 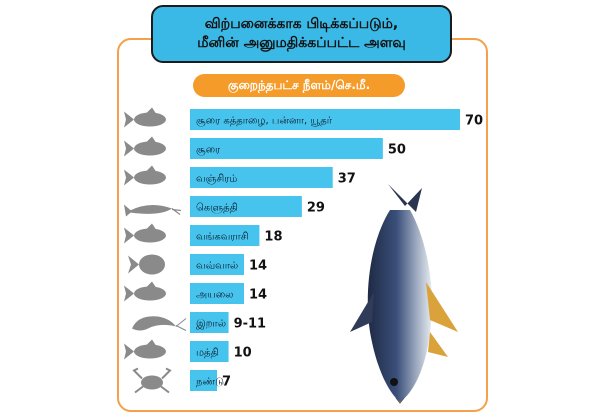 I want to click on category-label: வவ்வால், so click(x=217, y=266).